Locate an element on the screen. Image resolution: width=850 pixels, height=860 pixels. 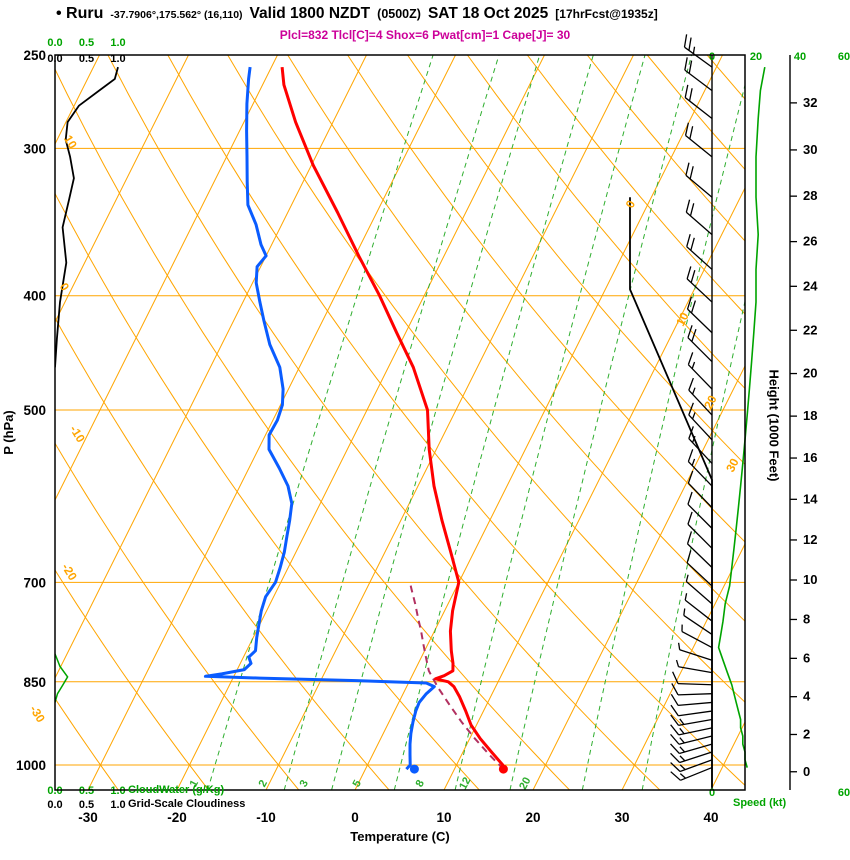
pressure-tick-label: 700 is located at coordinates (34, 582).